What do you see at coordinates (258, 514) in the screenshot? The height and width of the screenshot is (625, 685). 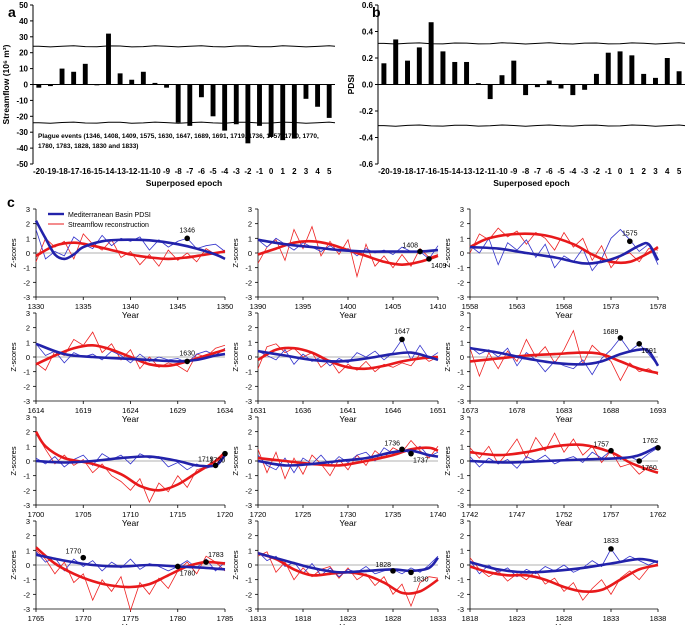 I see `x-tick-label: 1720` at bounding box center [258, 514].